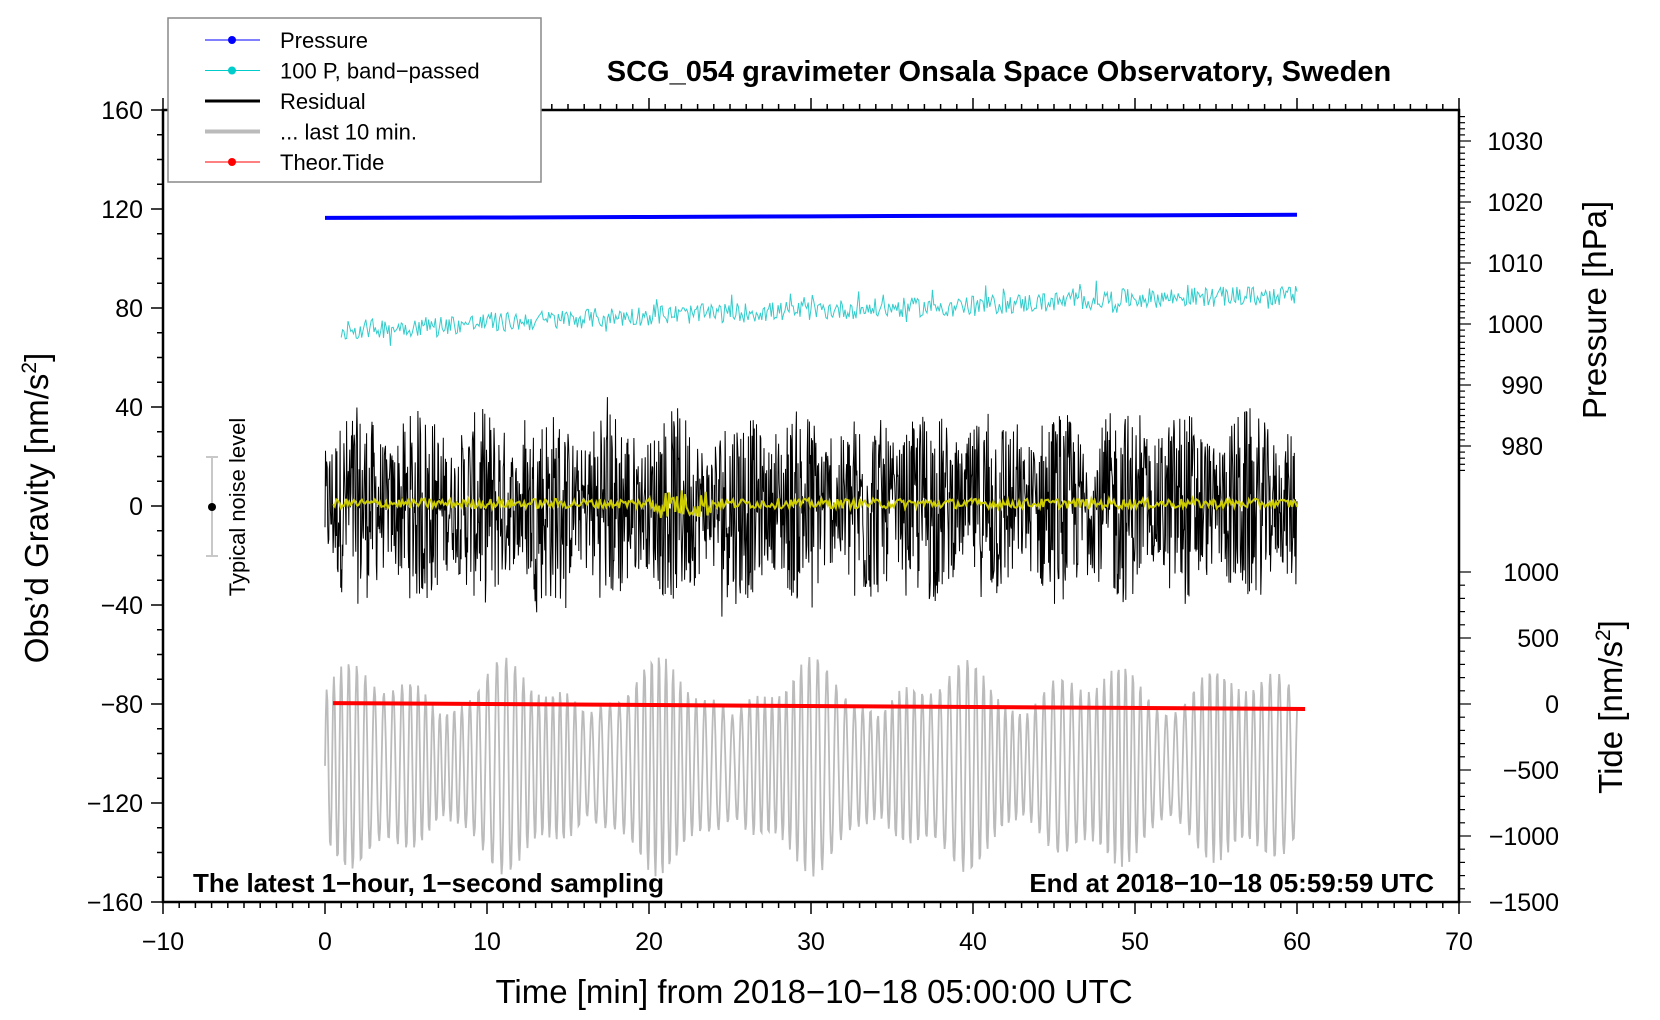  Describe the element at coordinates (973, 942) in the screenshot. I see `x-tick-label: 40` at that location.